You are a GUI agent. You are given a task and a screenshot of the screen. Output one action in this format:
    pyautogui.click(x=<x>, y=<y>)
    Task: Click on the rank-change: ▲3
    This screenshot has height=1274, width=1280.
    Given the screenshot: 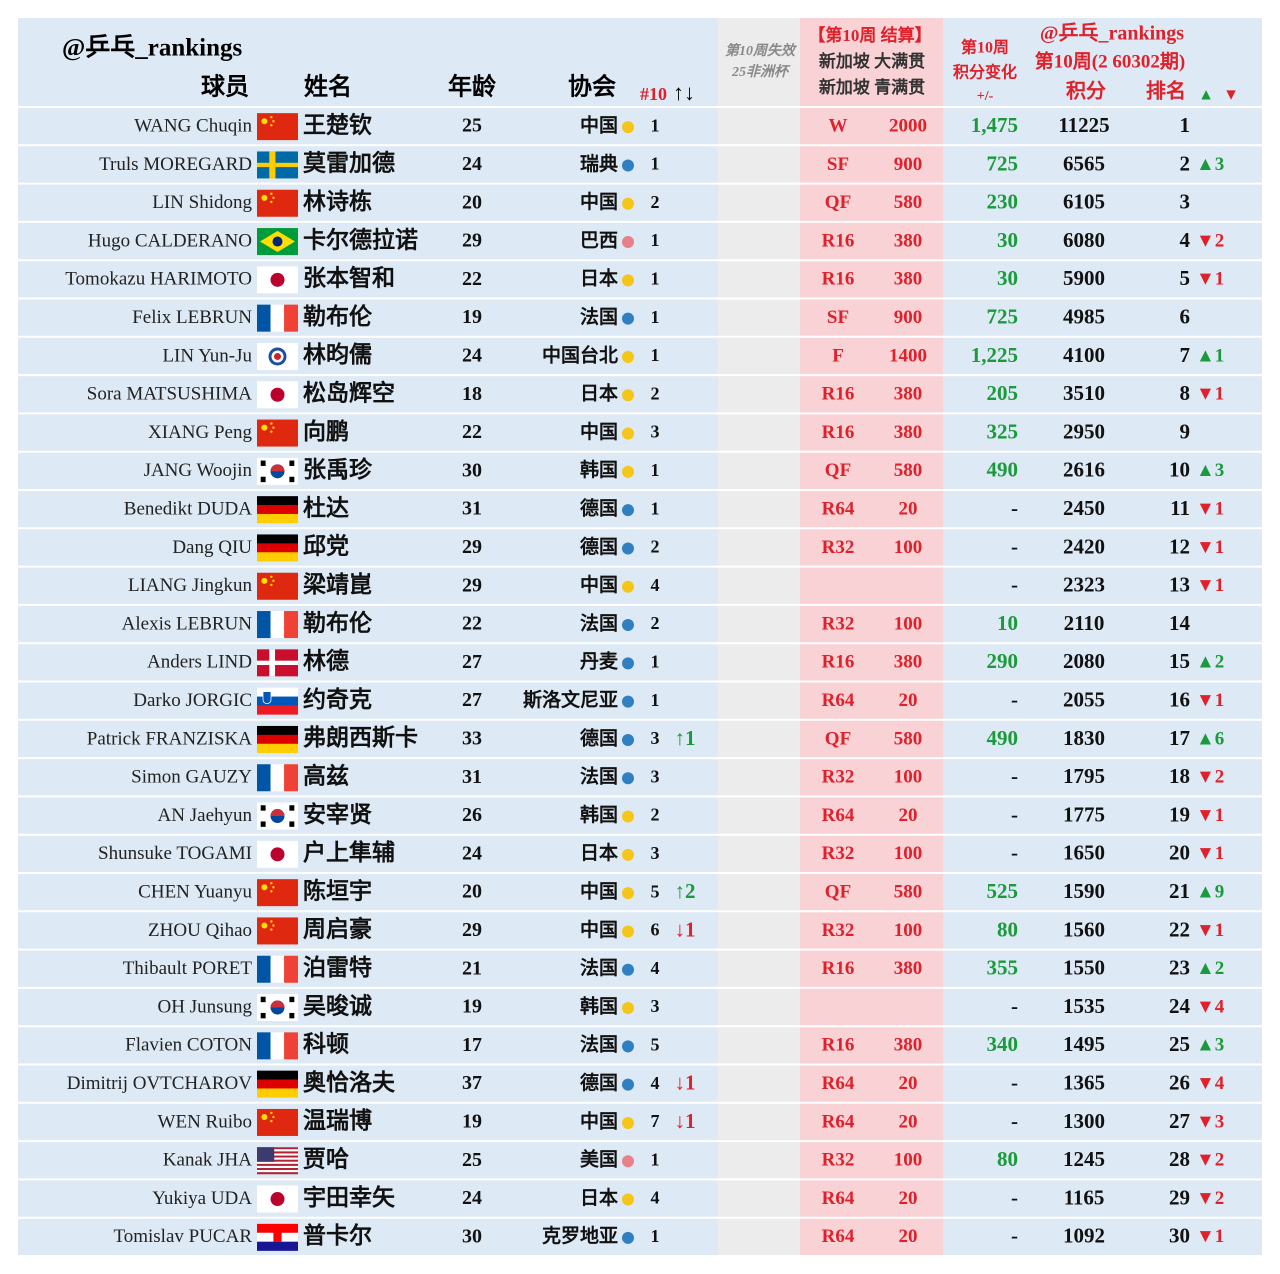 What is the action you would take?
    pyautogui.click(x=1210, y=164)
    